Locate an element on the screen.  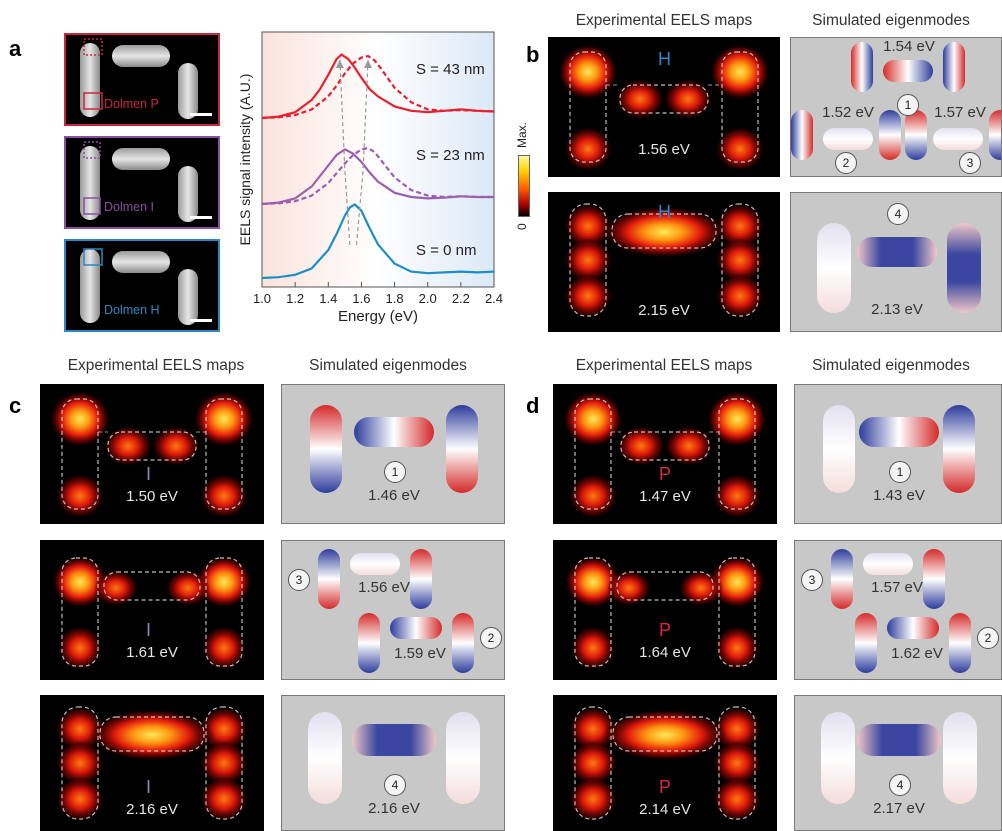
x-tick-label: 1.4 is located at coordinates (328, 298).